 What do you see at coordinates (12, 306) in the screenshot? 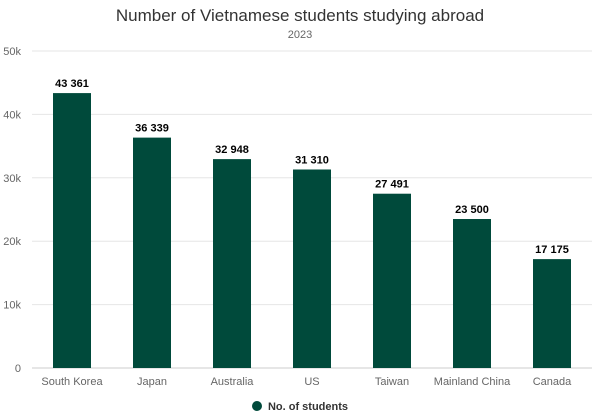
I see `y-tick-label: 10k` at bounding box center [12, 306].